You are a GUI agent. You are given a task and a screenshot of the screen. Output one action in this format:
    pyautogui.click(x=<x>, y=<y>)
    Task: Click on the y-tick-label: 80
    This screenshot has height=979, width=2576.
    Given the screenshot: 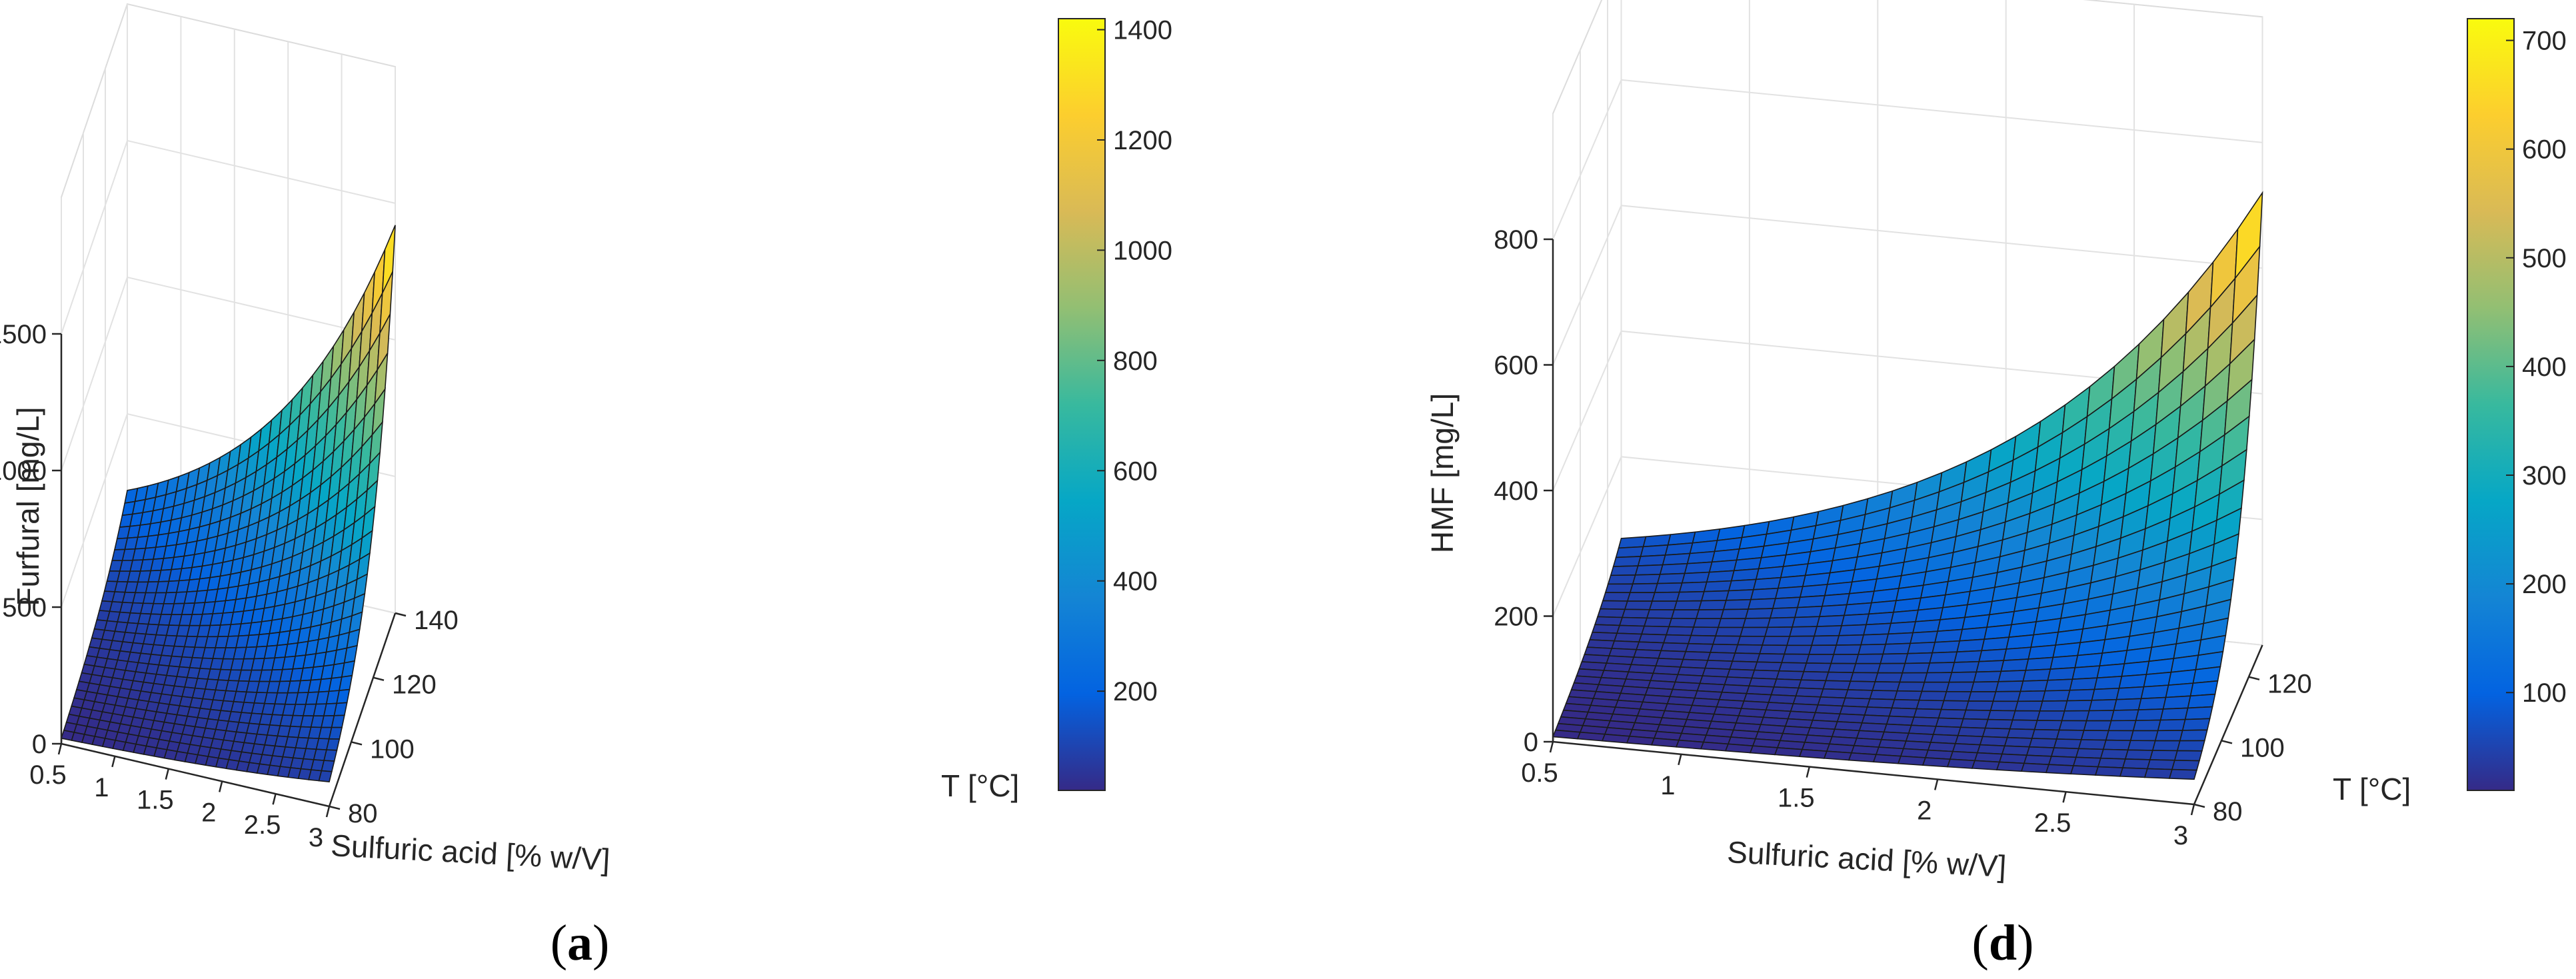 What is the action you would take?
    pyautogui.click(x=2228, y=811)
    